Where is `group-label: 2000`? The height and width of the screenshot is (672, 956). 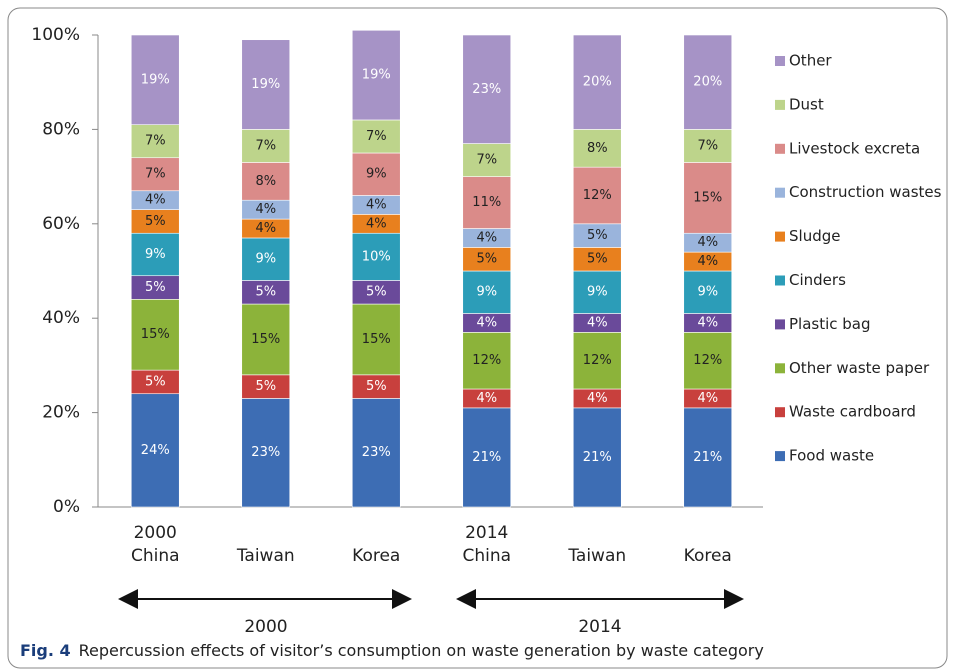 group-label: 2000 is located at coordinates (265, 627).